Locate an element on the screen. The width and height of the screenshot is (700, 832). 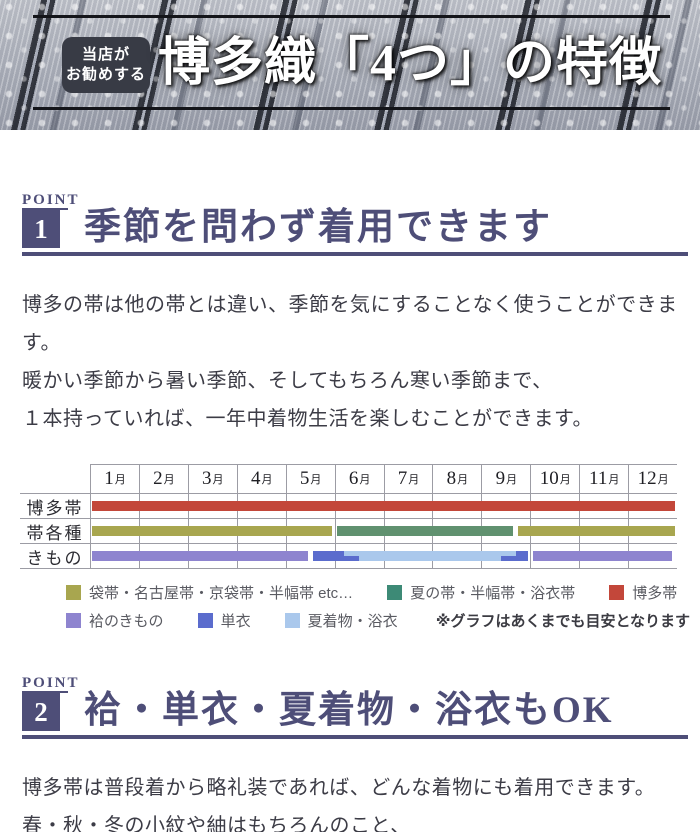
point2-heading-block: POINT 2 袷・単衣・夏着物・浴衣もOK is located at coordinates (361, 703).